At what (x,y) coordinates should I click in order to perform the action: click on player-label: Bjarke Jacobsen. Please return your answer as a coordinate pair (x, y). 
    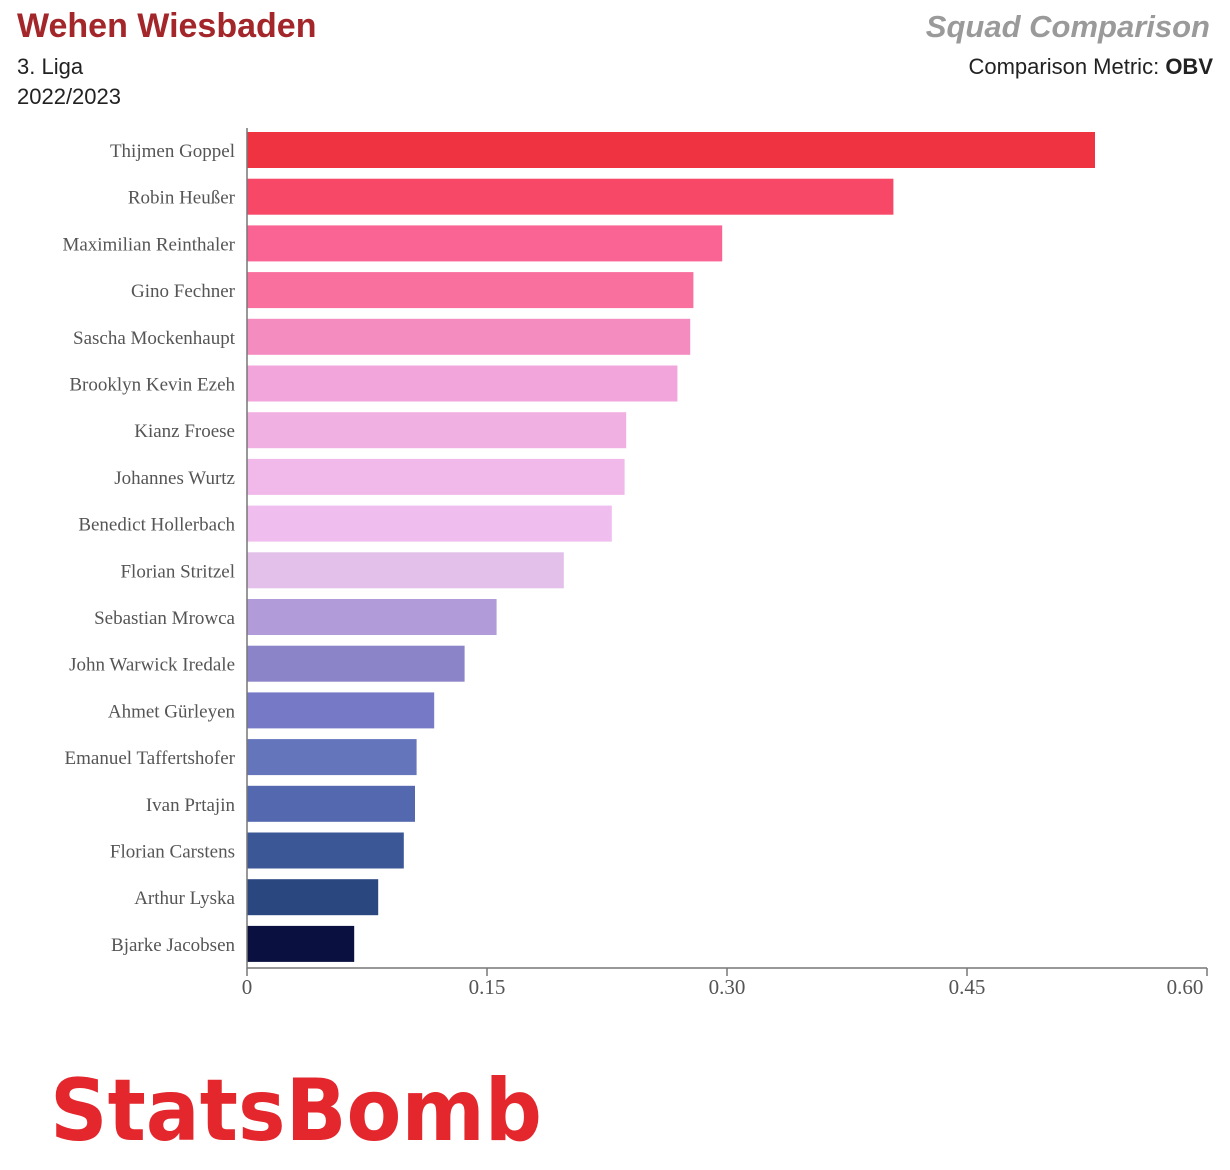
    Looking at the image, I should click on (173, 945).